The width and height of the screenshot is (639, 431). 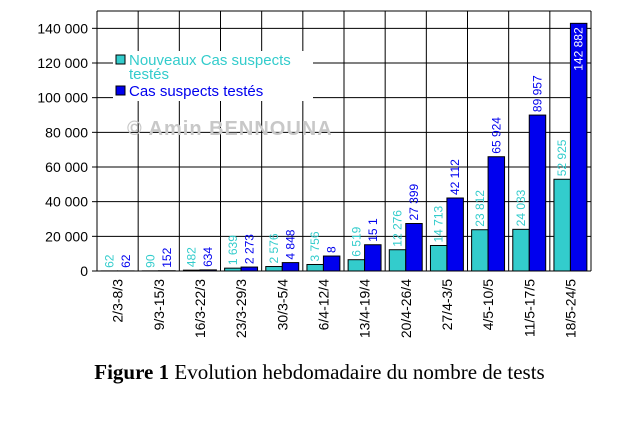 I want to click on x-tick-label: 23/3-29/3, so click(x=241, y=308).